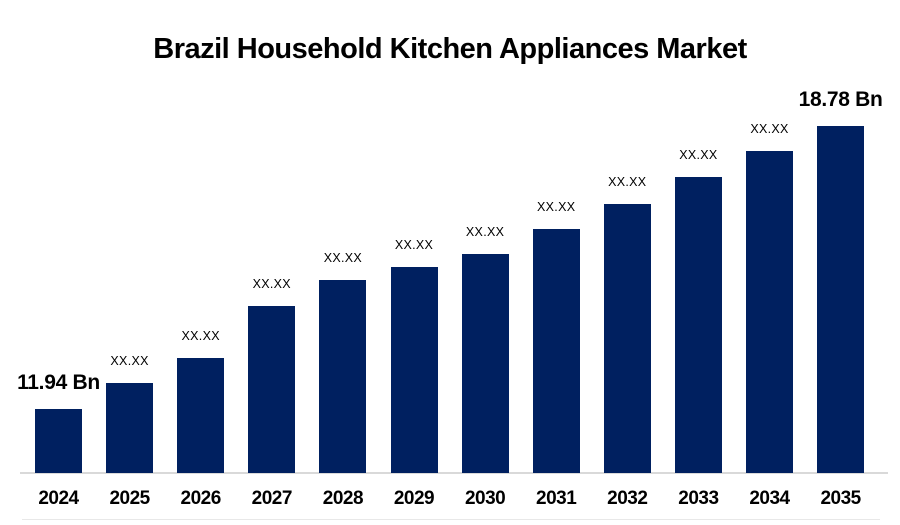 The height and width of the screenshot is (525, 900). Describe the element at coordinates (840, 498) in the screenshot. I see `x-axis-label-2035: 2035` at that location.